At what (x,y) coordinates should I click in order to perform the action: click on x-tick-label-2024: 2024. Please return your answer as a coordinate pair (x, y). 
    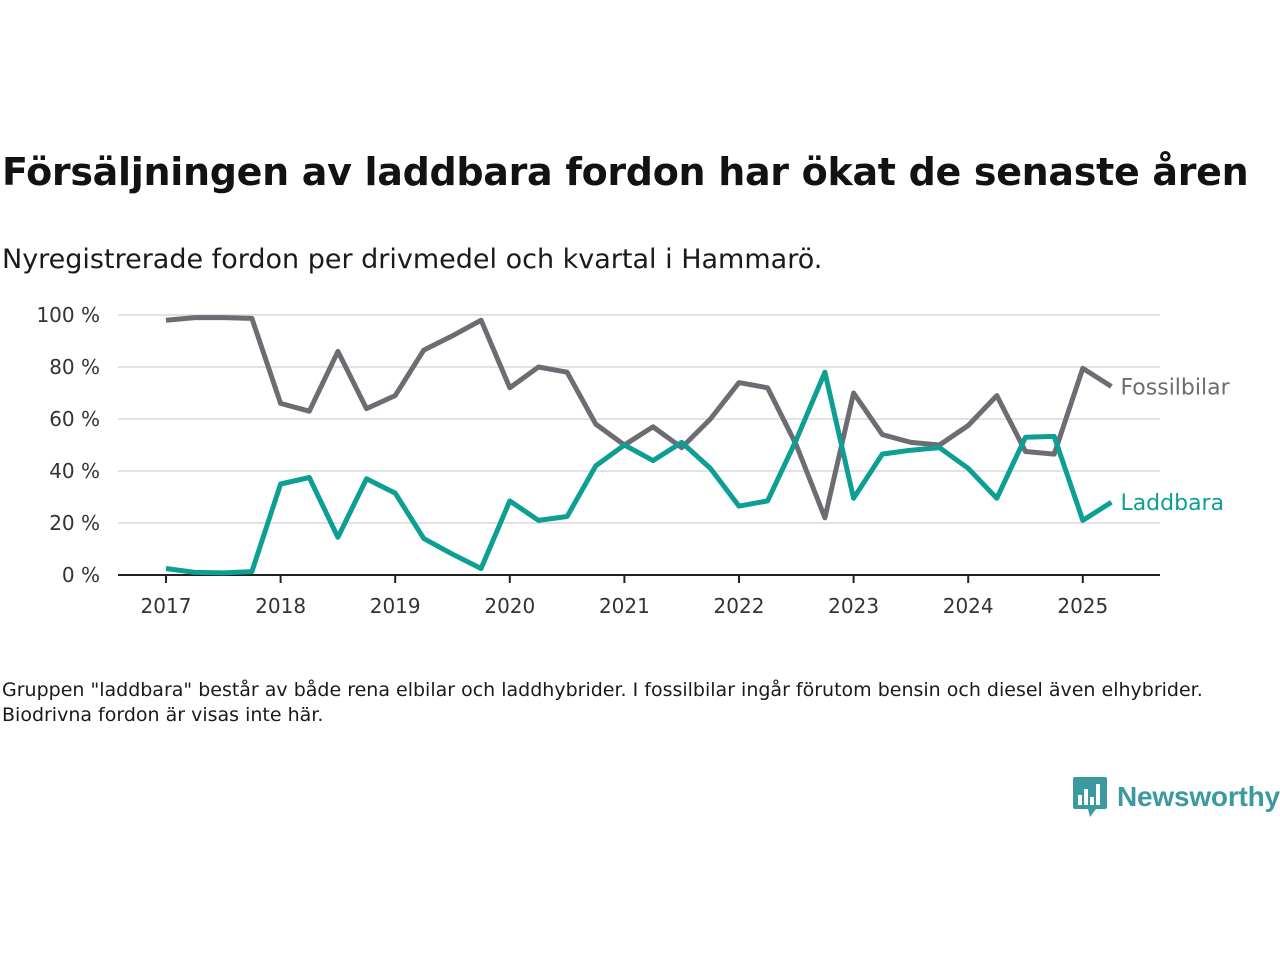
    Looking at the image, I should click on (968, 606).